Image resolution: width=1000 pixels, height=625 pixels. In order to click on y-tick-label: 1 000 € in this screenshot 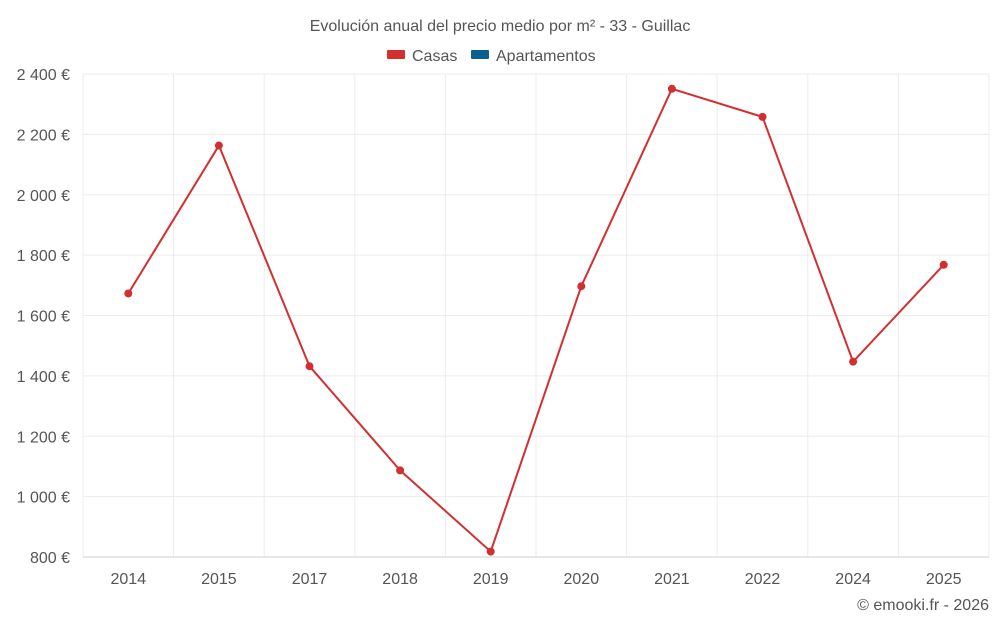, I will do `click(43, 498)`.